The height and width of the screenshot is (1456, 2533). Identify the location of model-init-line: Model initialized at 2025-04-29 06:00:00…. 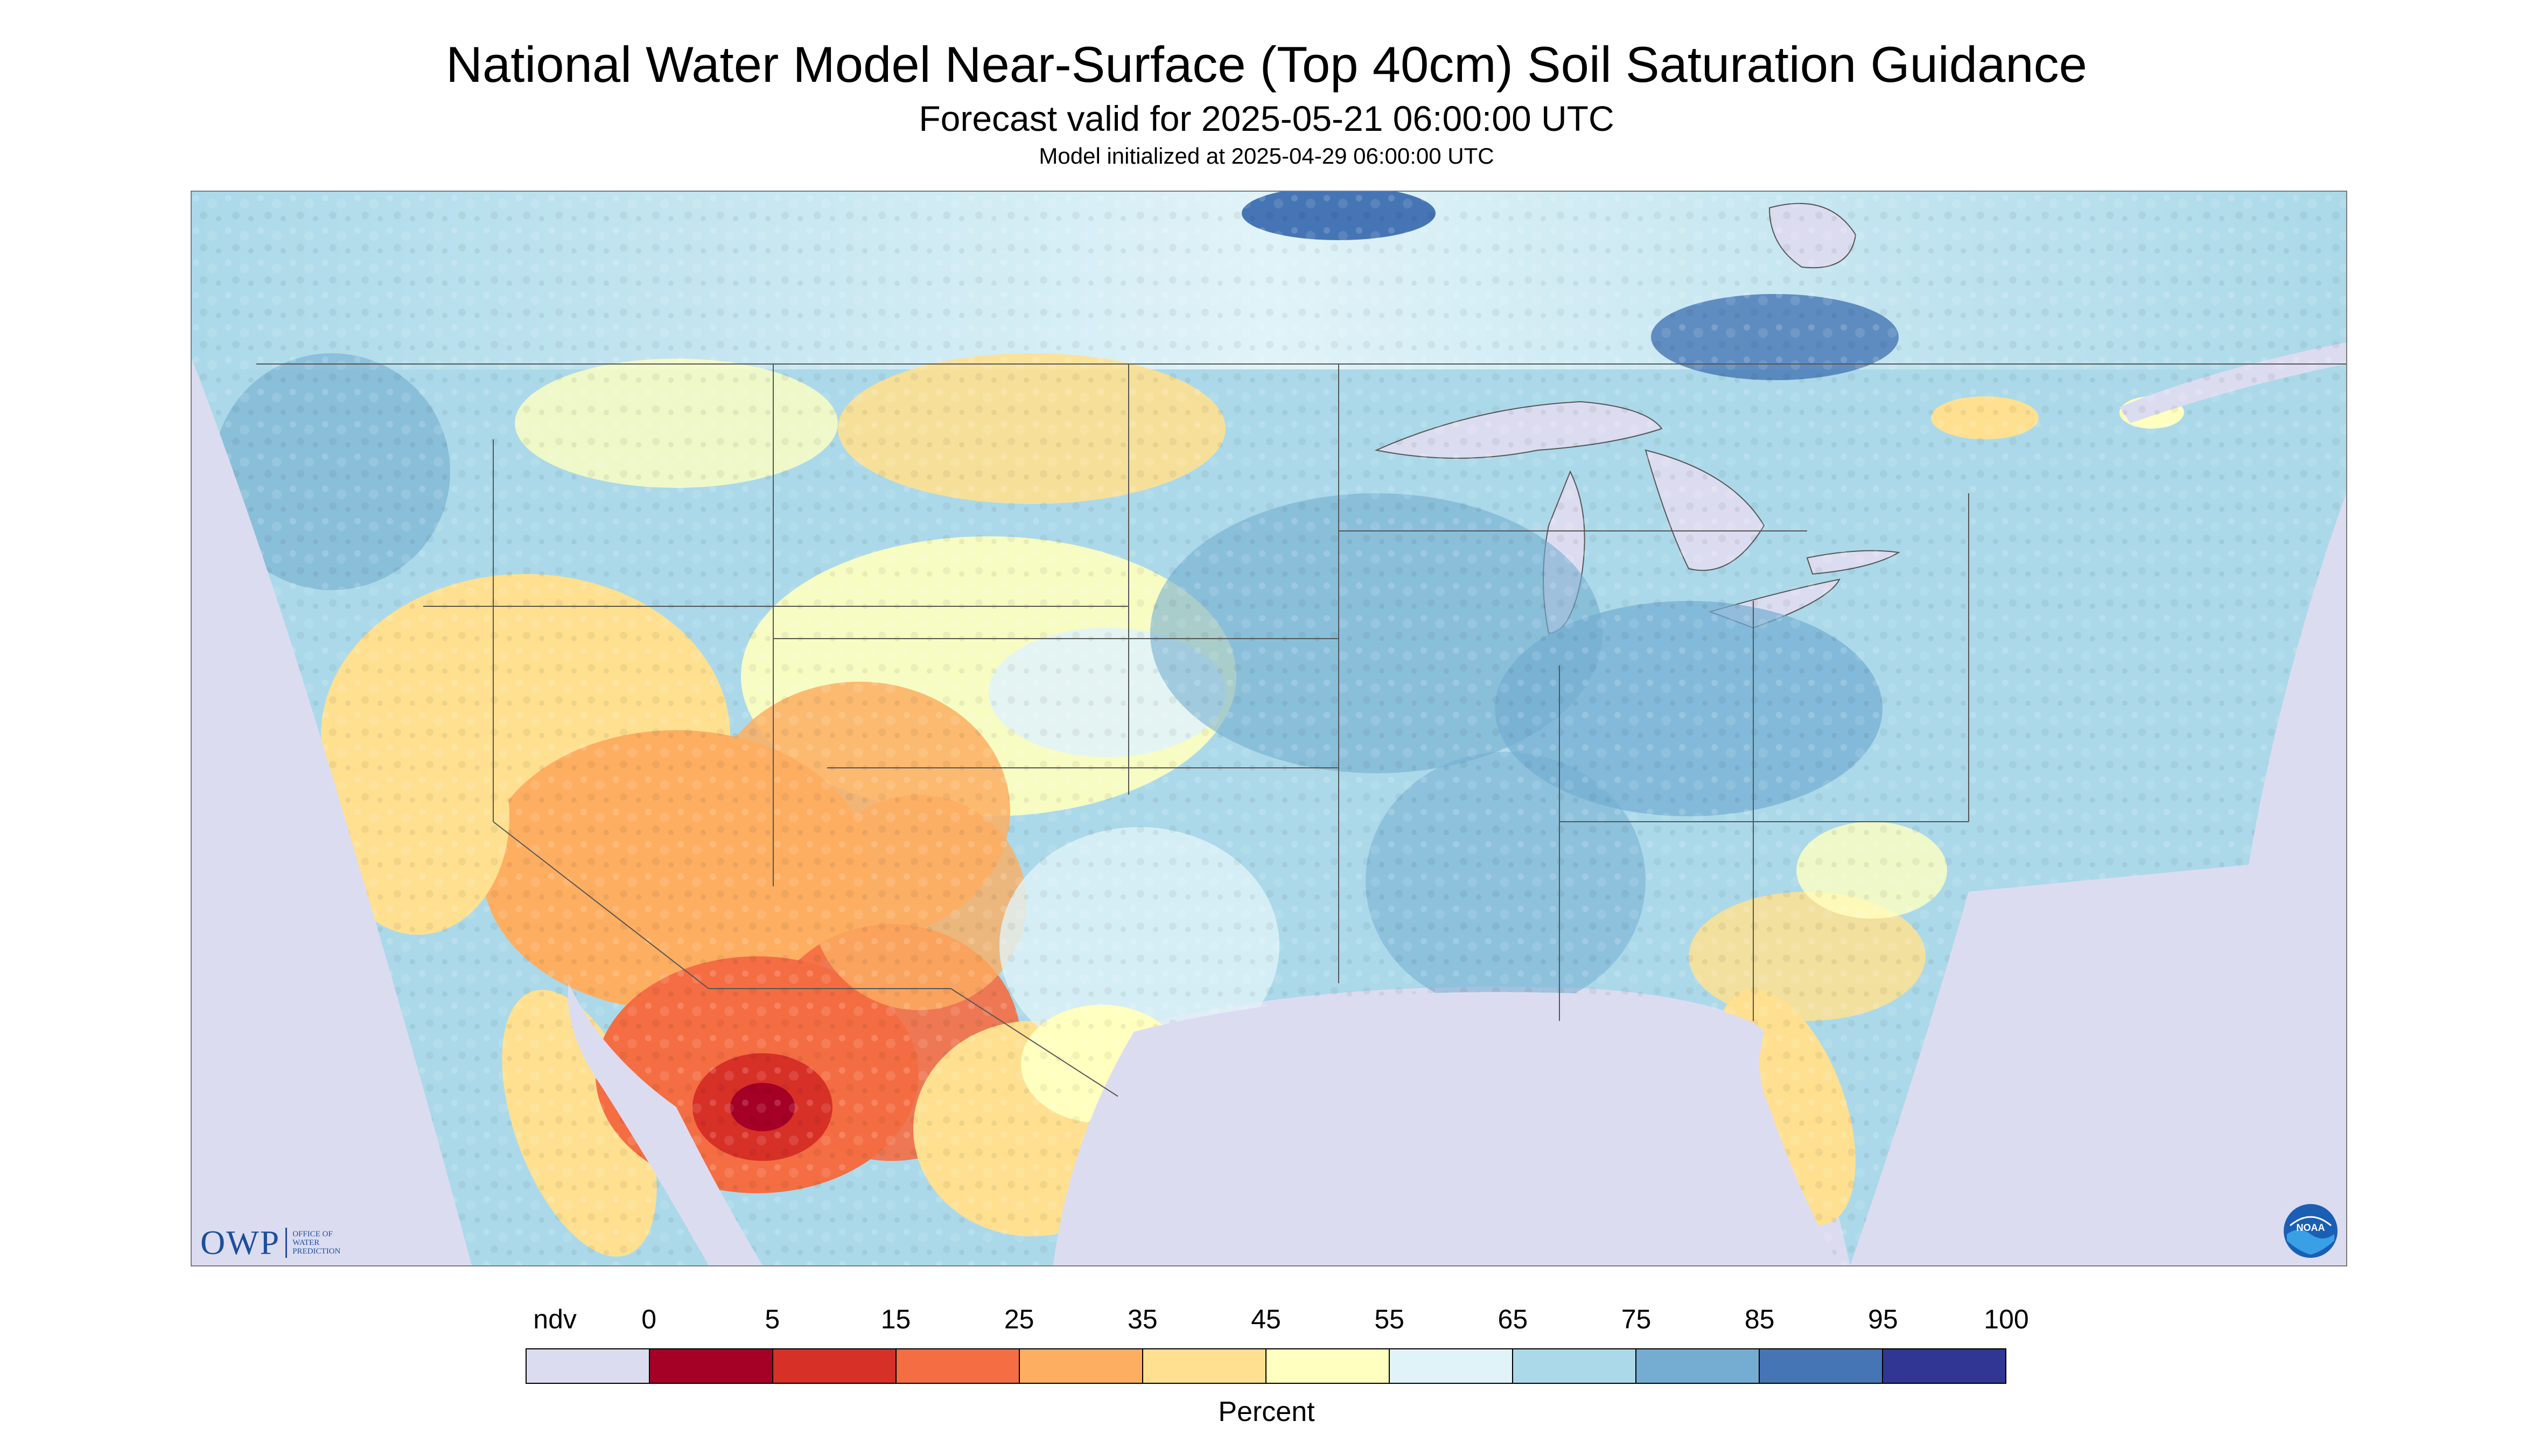
(1266, 156).